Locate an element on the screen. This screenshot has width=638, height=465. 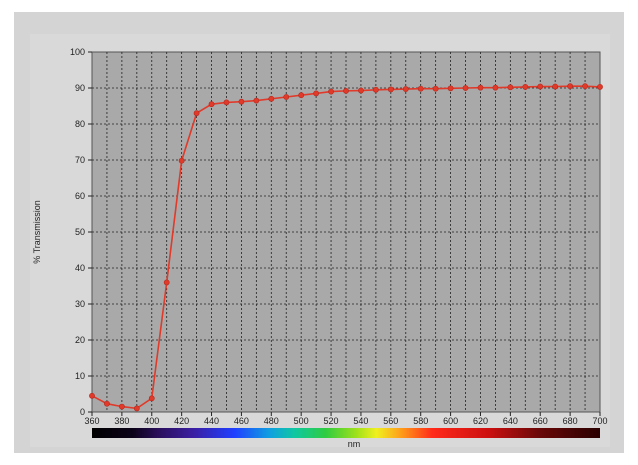
x-axis-title: nm is located at coordinates (354, 444).